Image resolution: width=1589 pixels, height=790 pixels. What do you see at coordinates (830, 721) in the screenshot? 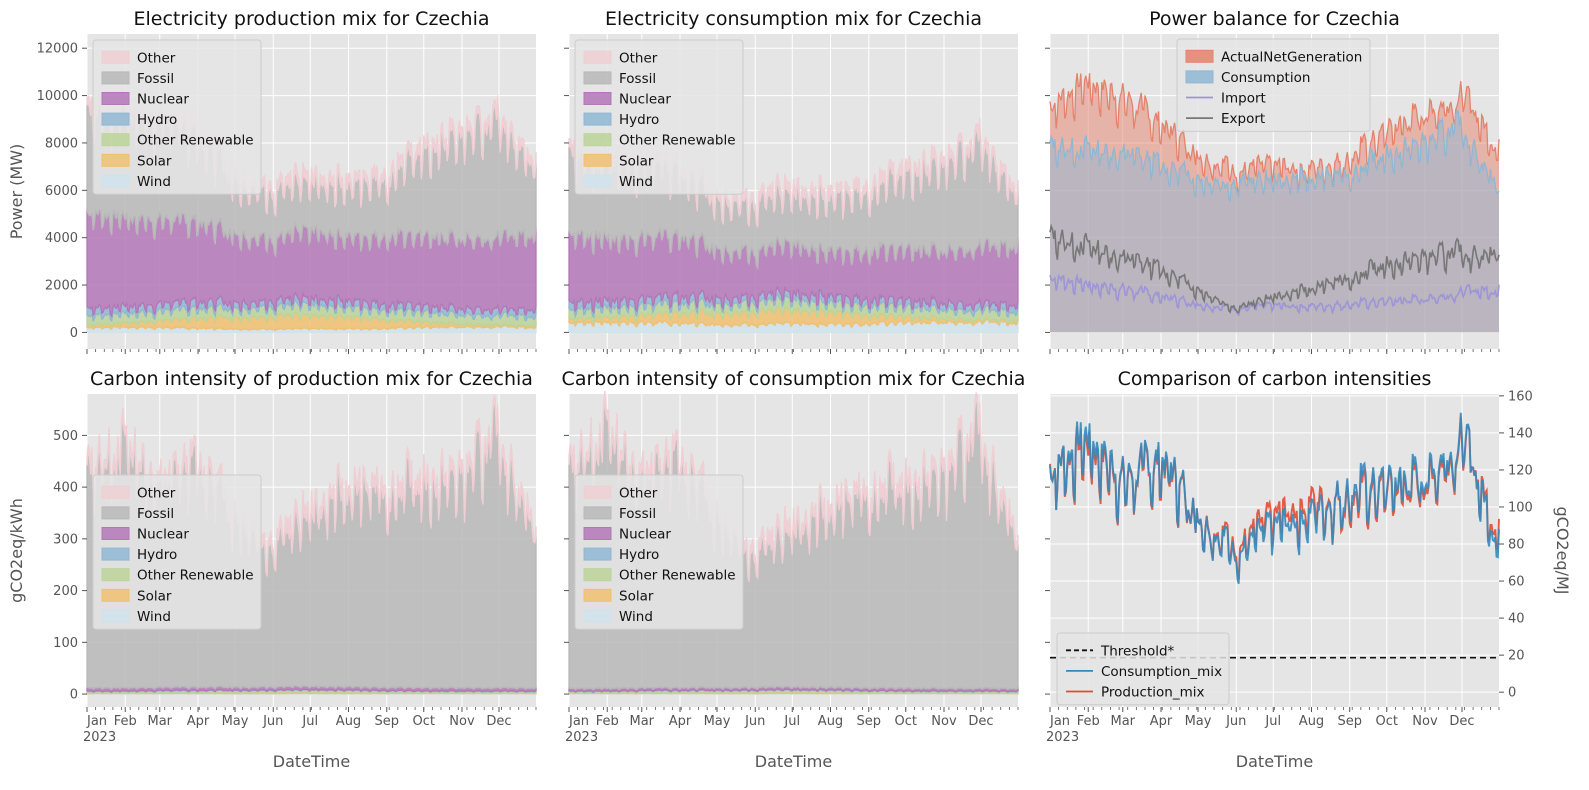
I see `x-tick-label: Aug` at bounding box center [830, 721].